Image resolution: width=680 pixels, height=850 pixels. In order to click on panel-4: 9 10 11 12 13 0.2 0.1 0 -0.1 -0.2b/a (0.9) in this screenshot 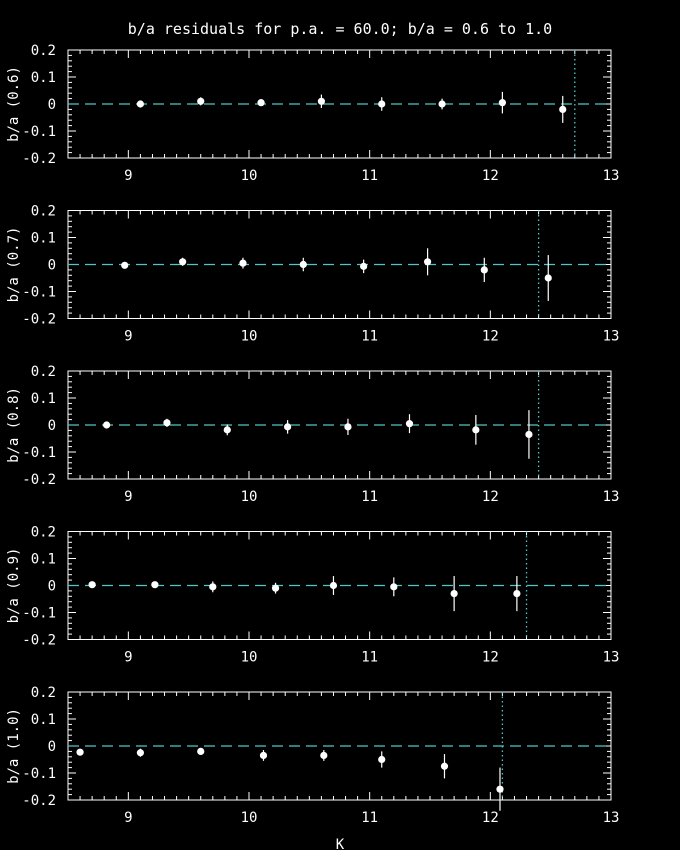, I will do `click(312, 595)`.